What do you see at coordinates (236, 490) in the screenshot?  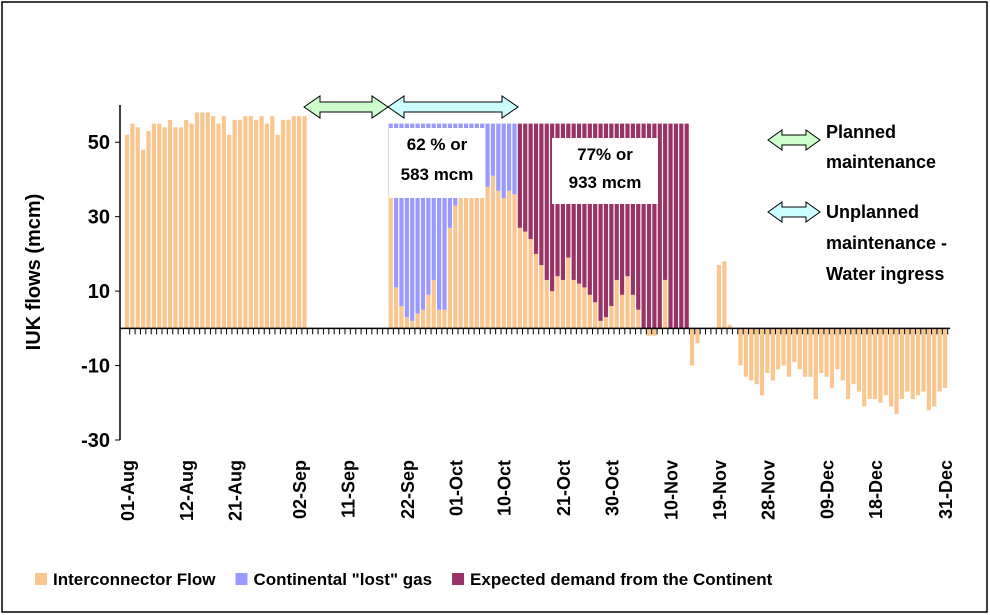 I see `x-tick-label: 21-Aug` at bounding box center [236, 490].